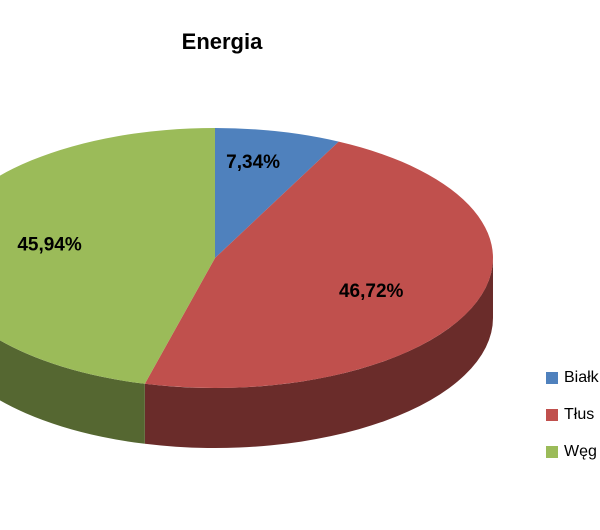  What do you see at coordinates (253, 162) in the screenshot?
I see `data-label: 7,34%` at bounding box center [253, 162].